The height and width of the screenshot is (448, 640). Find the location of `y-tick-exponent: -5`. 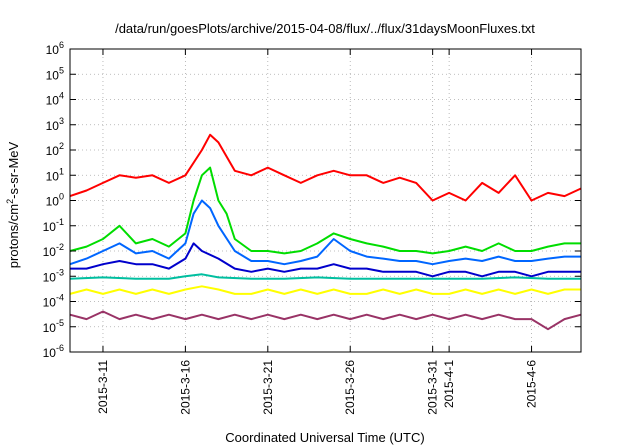

y-tick-exponent: -5 is located at coordinates (60, 323).